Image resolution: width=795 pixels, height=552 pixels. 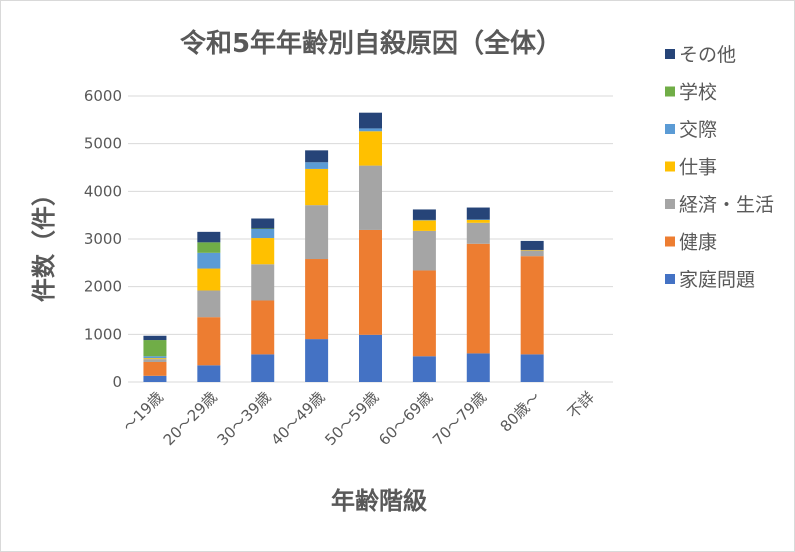 I want to click on y-tick-label: 3000, so click(x=103, y=239).